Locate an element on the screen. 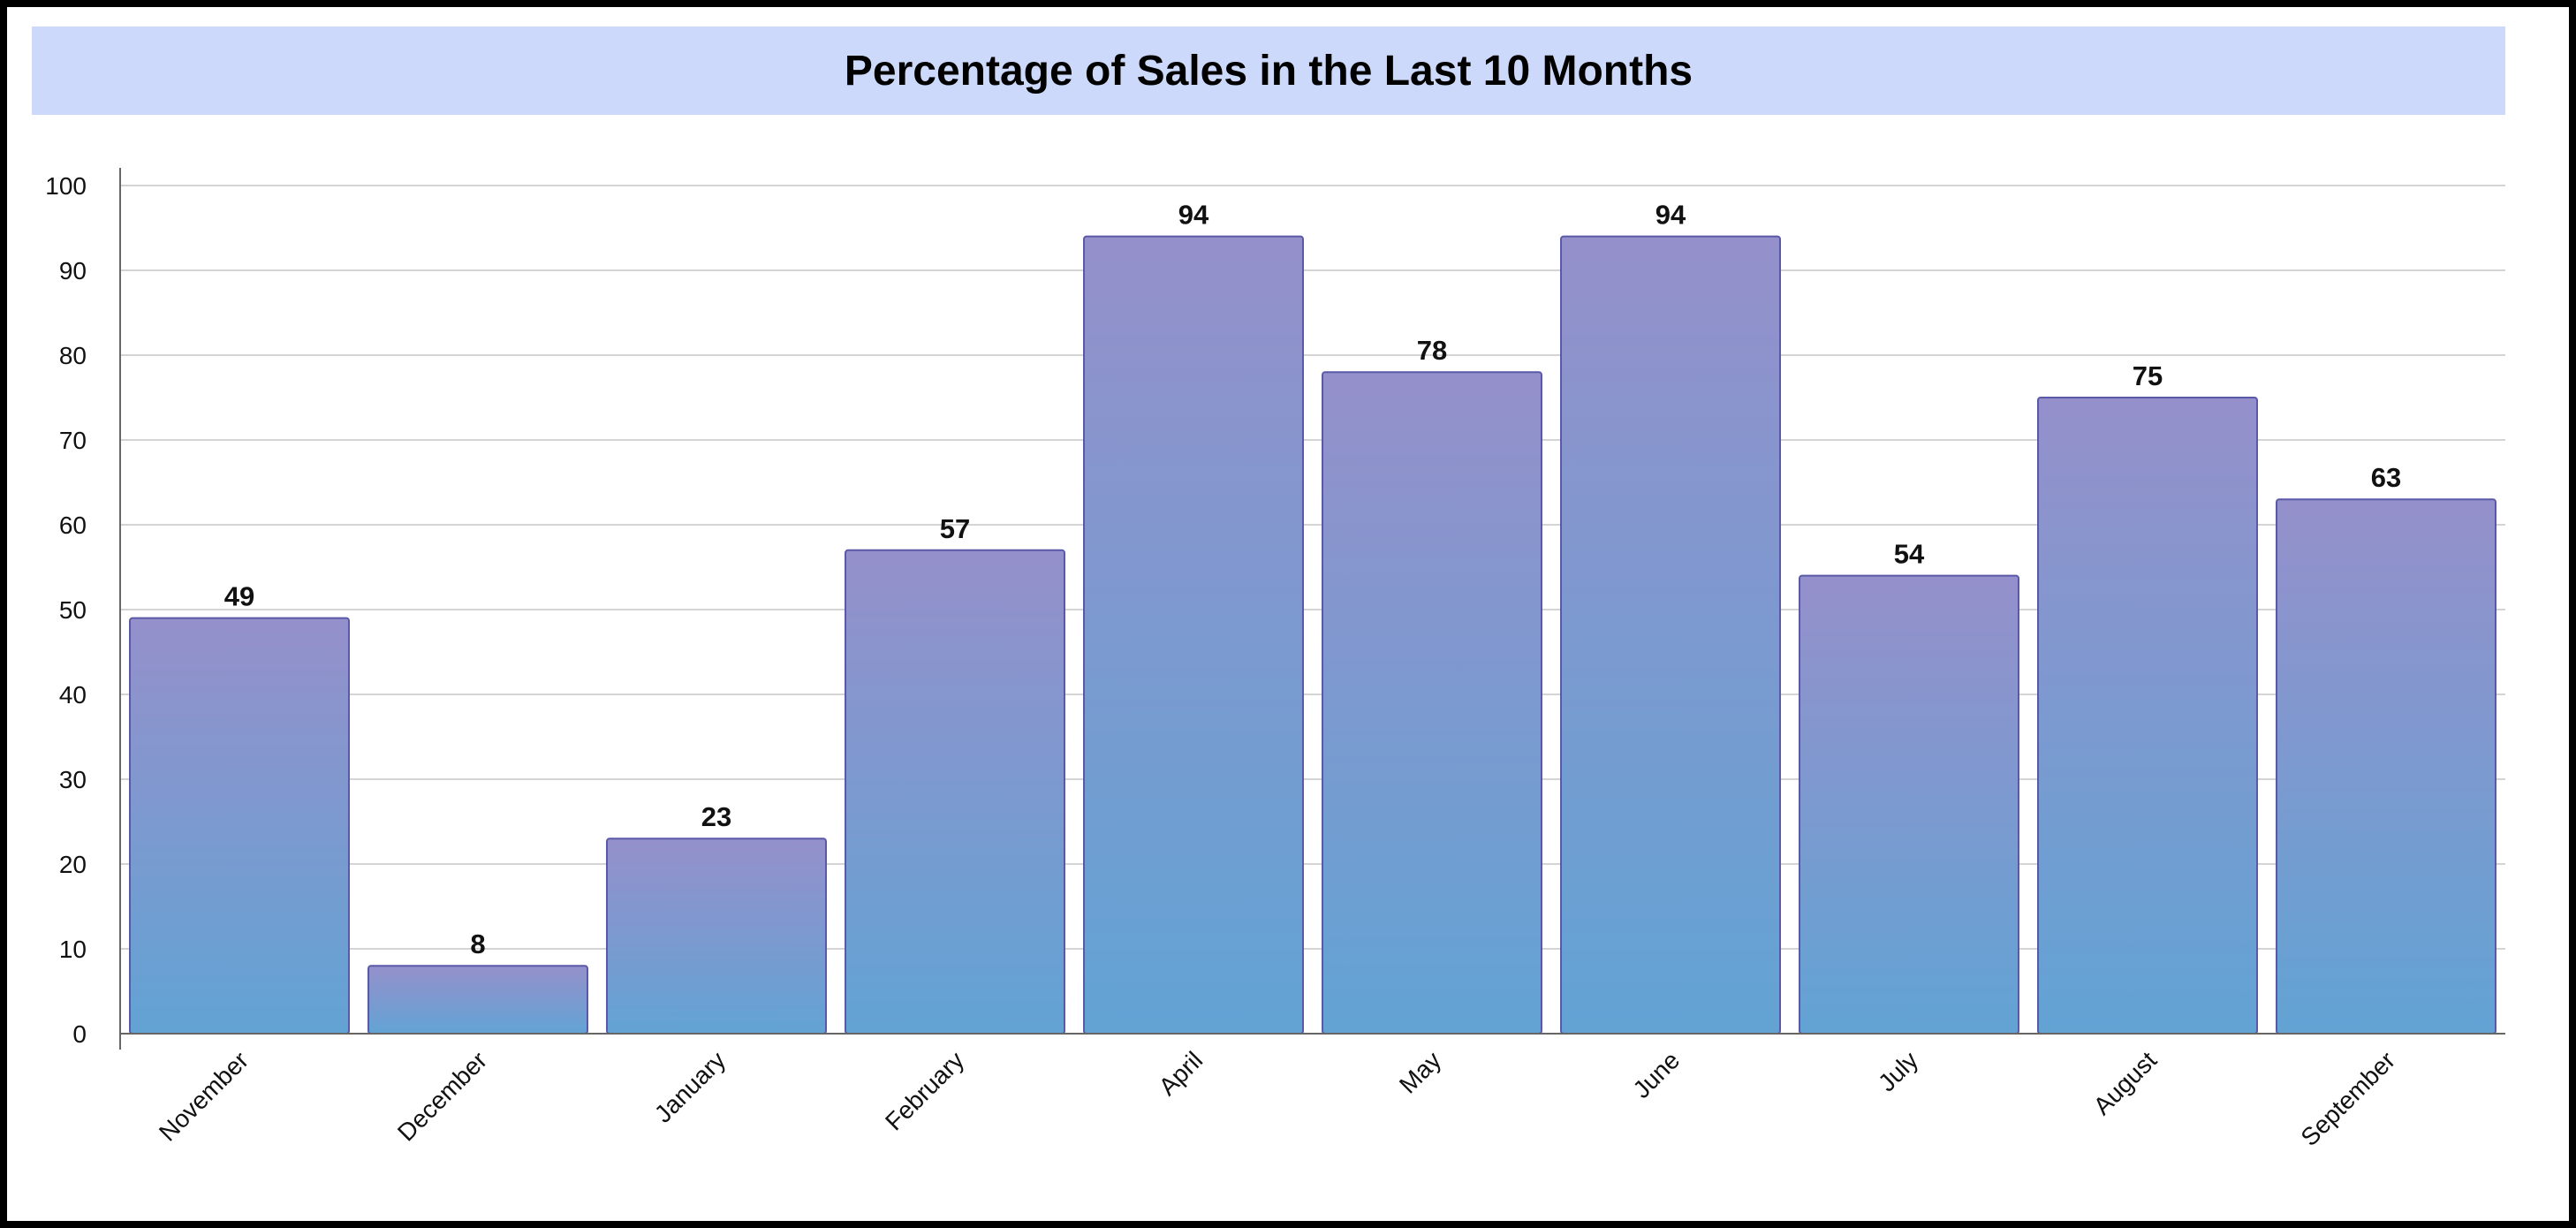 The height and width of the screenshot is (1228, 2576). x-tick-label-september: September is located at coordinates (2348, 1099).